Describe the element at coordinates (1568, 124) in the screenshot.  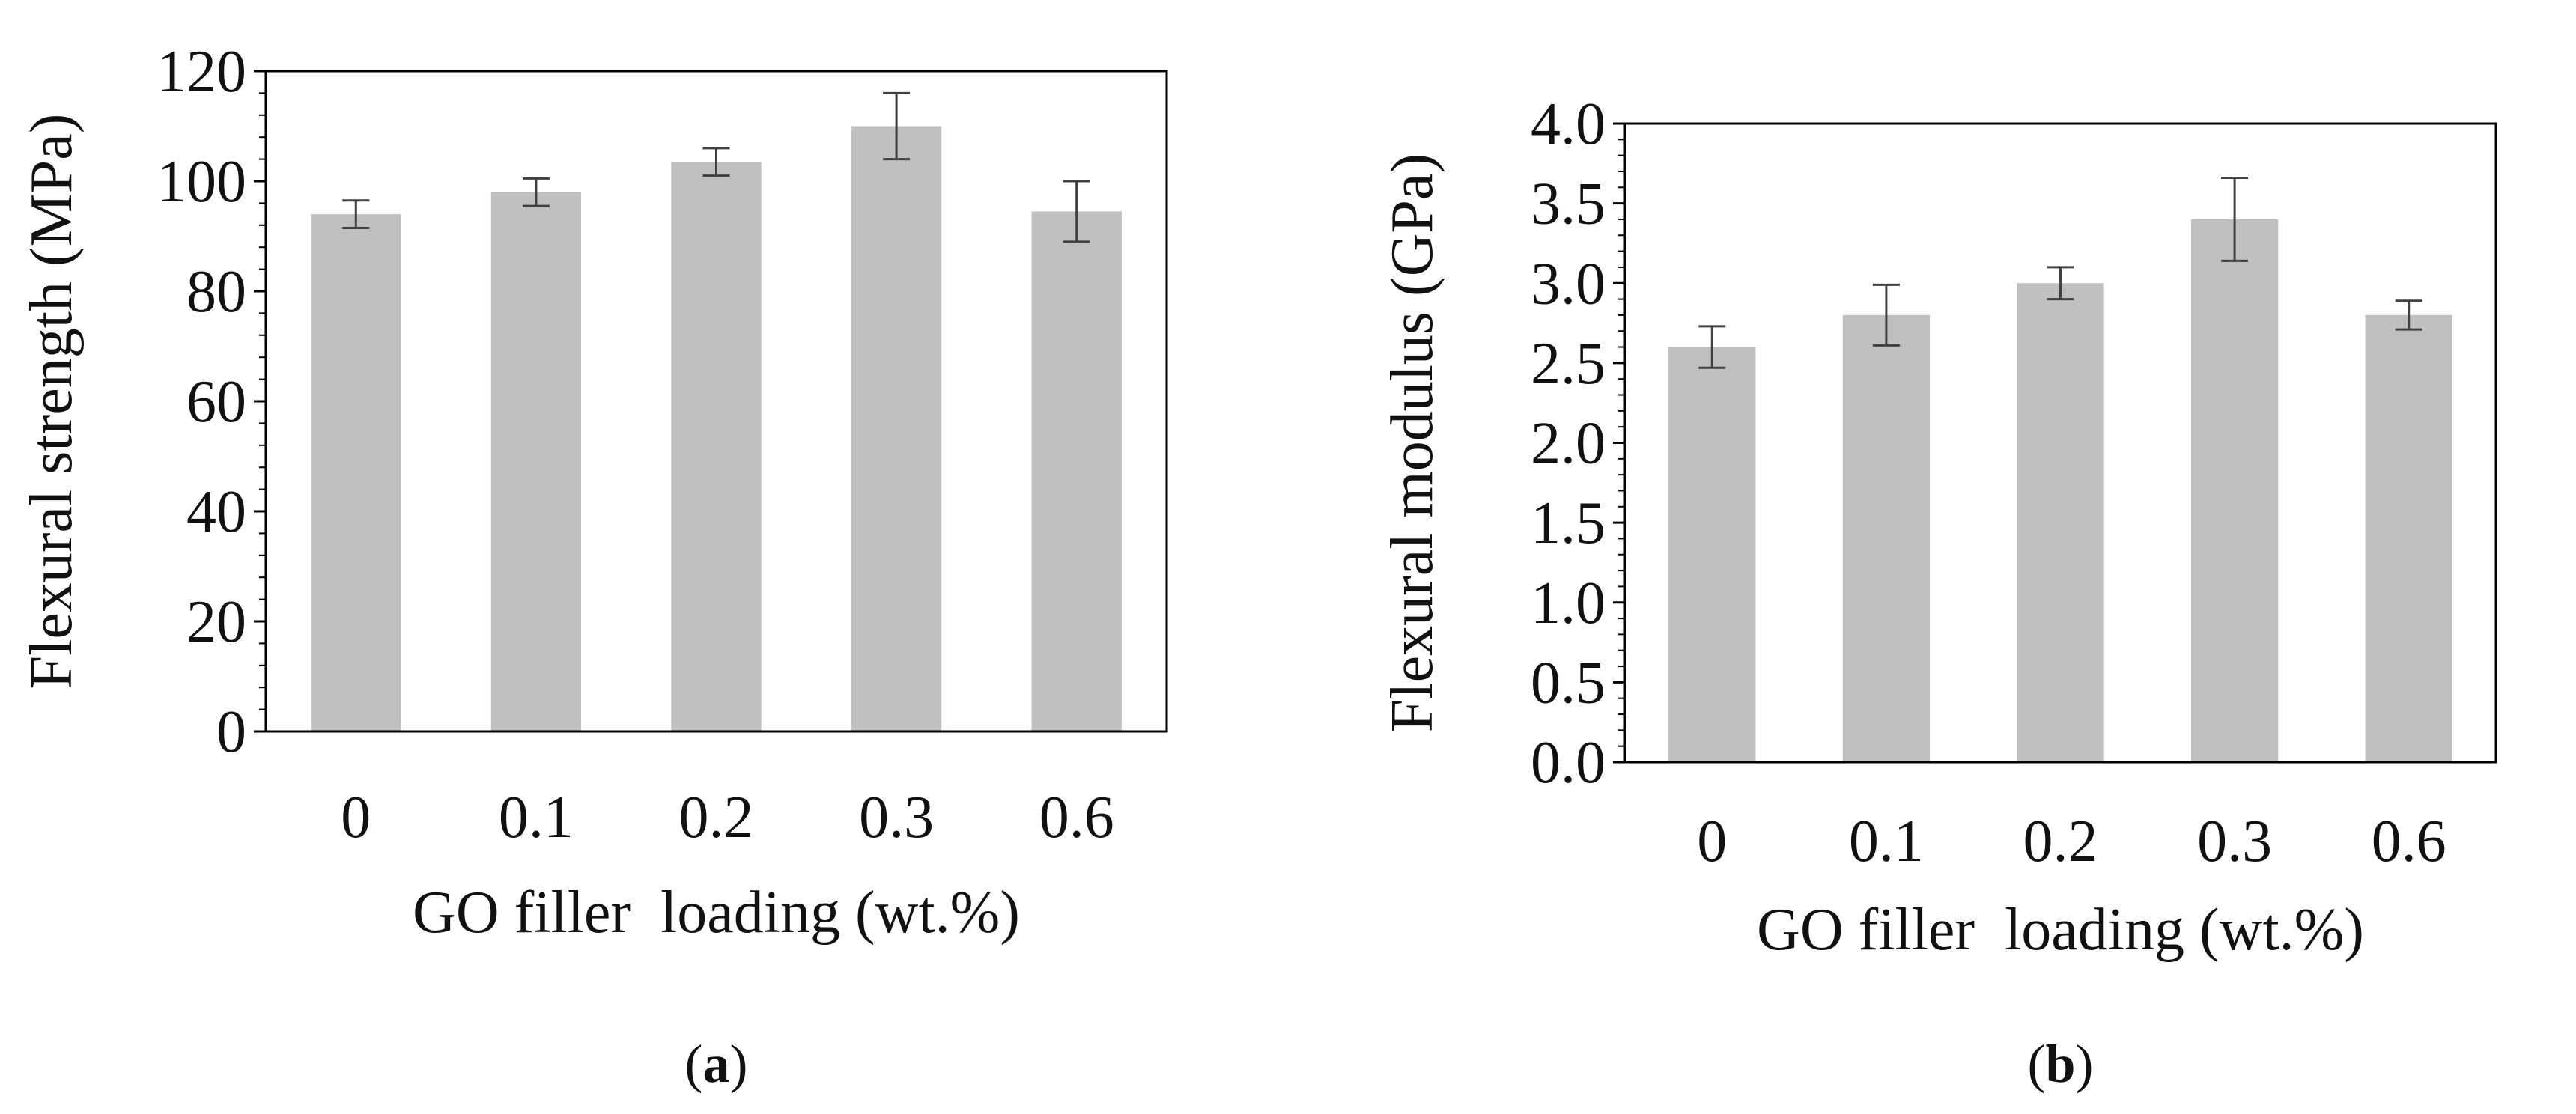
I see `y-tick-label: 4.0` at that location.